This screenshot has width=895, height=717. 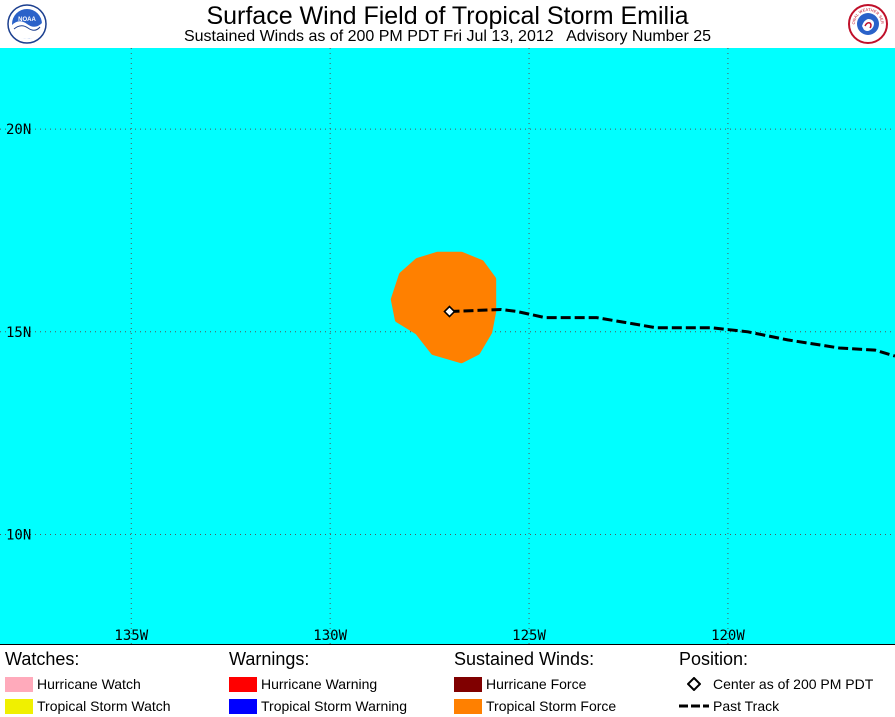 What do you see at coordinates (868, 24) in the screenshot?
I see `nws-logo: NATIONAL WEATHER SERVICE` at bounding box center [868, 24].